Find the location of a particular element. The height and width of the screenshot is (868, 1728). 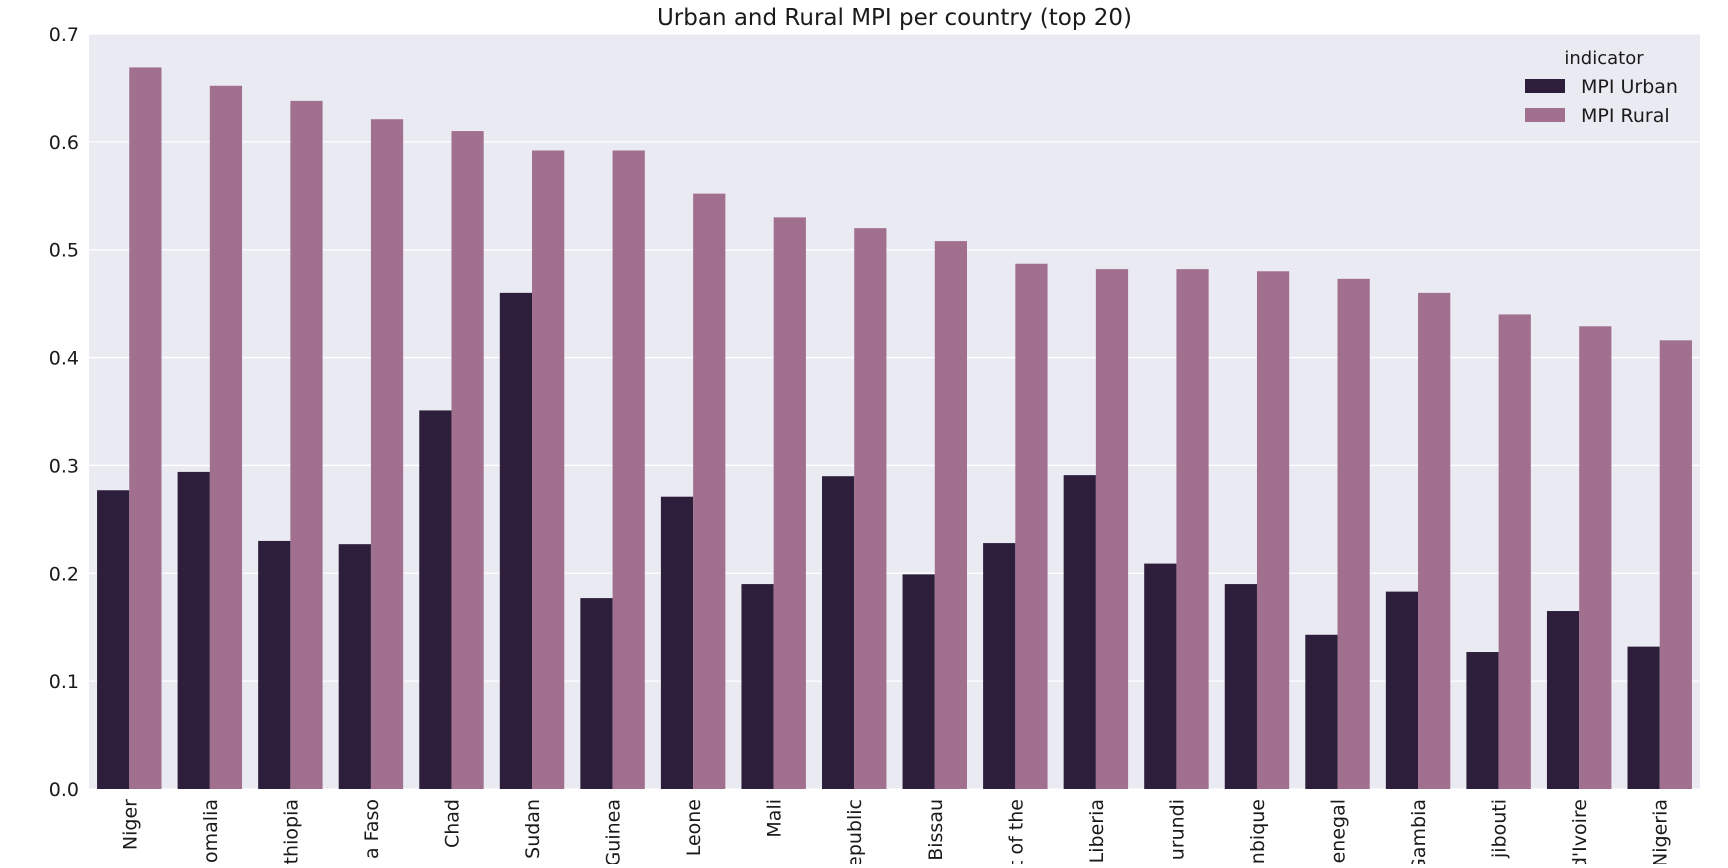

legend-label: MPI Urban is located at coordinates (1629, 87).